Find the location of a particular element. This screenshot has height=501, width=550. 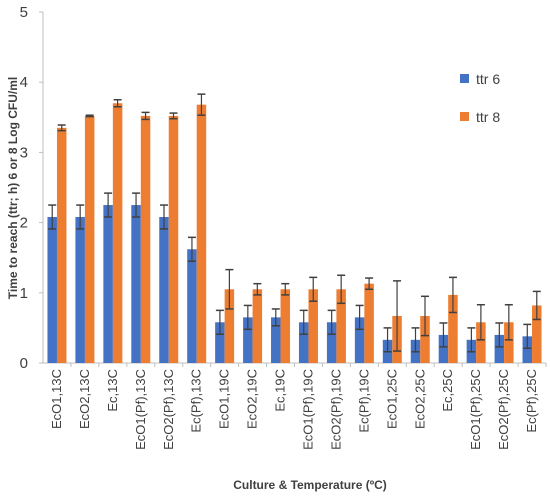

x-axis-title: Culture & Temperature (ºC) is located at coordinates (310, 485).